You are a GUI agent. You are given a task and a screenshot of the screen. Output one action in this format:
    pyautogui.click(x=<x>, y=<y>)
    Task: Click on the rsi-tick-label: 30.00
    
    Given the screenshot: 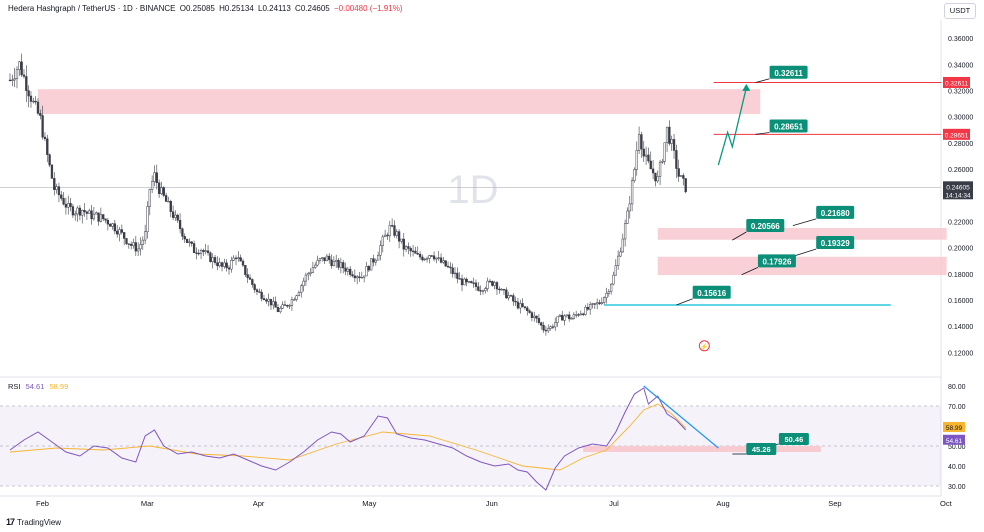 What is the action you would take?
    pyautogui.click(x=957, y=487)
    